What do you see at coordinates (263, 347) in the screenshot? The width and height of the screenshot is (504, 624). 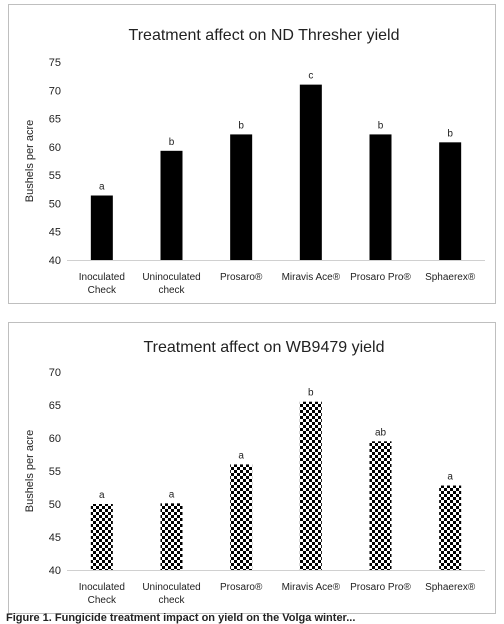 I see `chart-title: Treatment affect on WB9479 yield` at bounding box center [263, 347].